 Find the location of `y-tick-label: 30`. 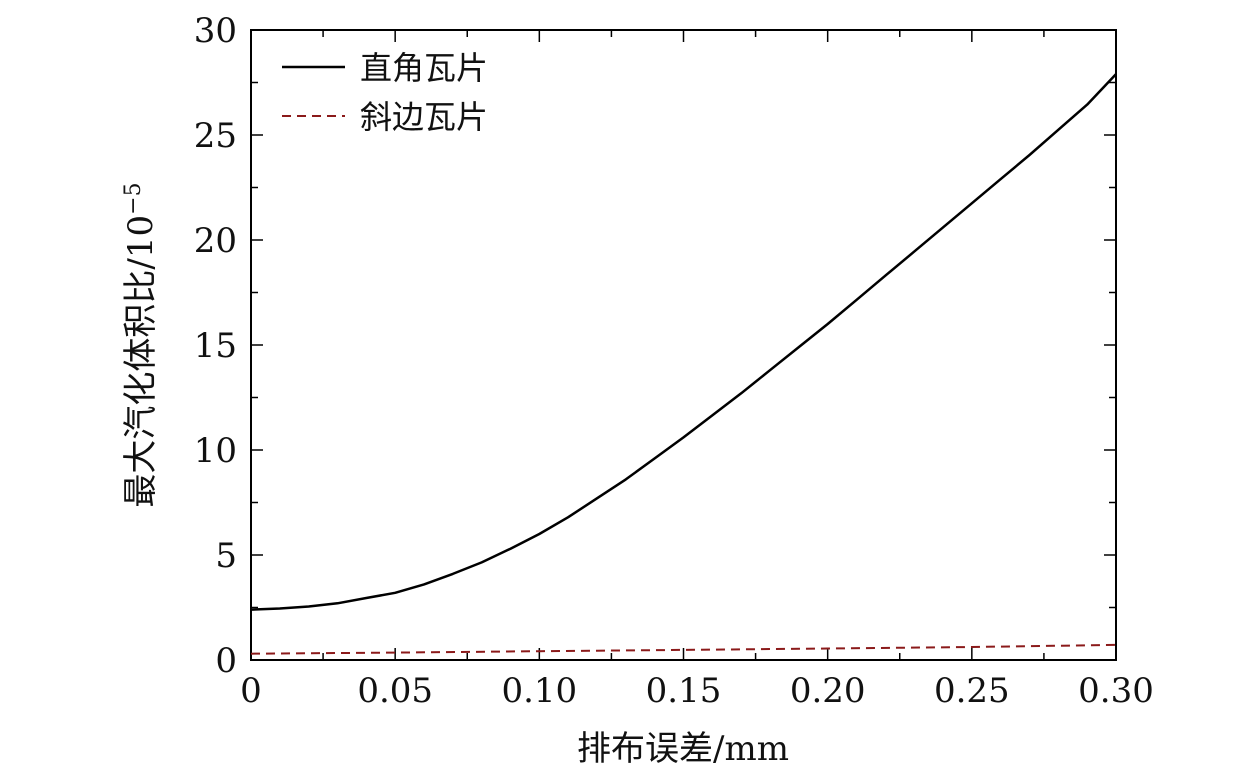

y-tick-label: 30 is located at coordinates (215, 31).